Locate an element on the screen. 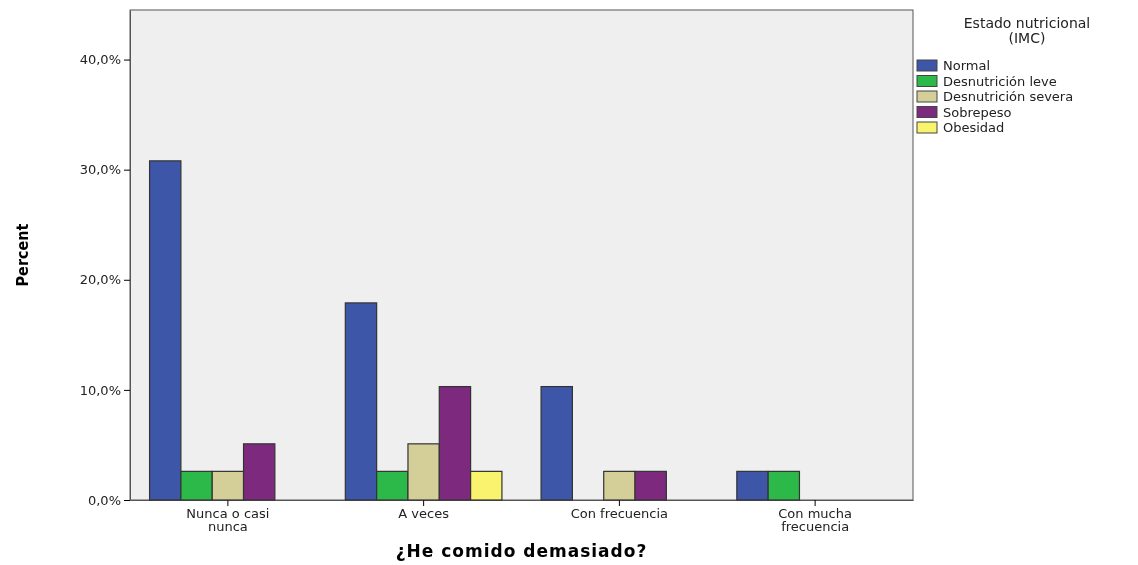 Image resolution: width=1138 pixels, height=565 pixels. y-tick-label: 40,0% is located at coordinates (100, 60).